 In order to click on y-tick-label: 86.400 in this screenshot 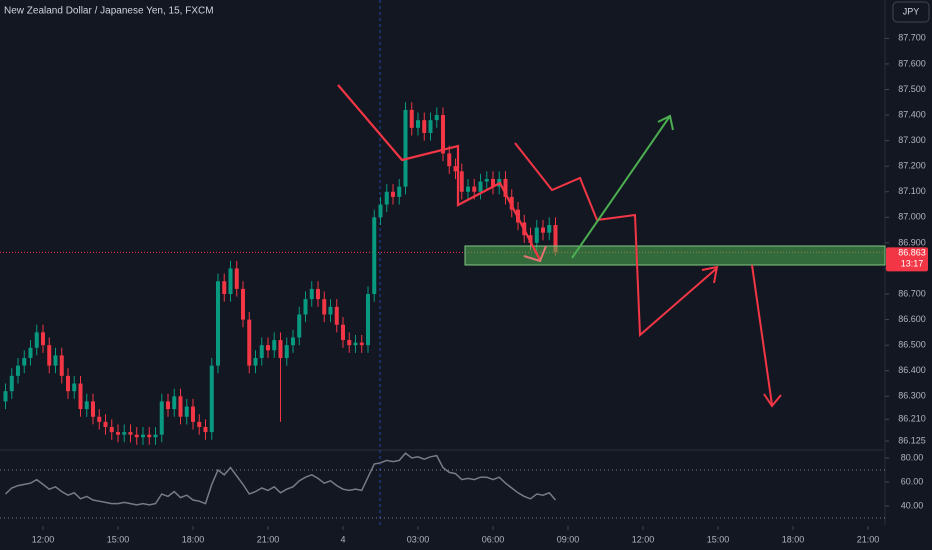, I will do `click(912, 370)`.